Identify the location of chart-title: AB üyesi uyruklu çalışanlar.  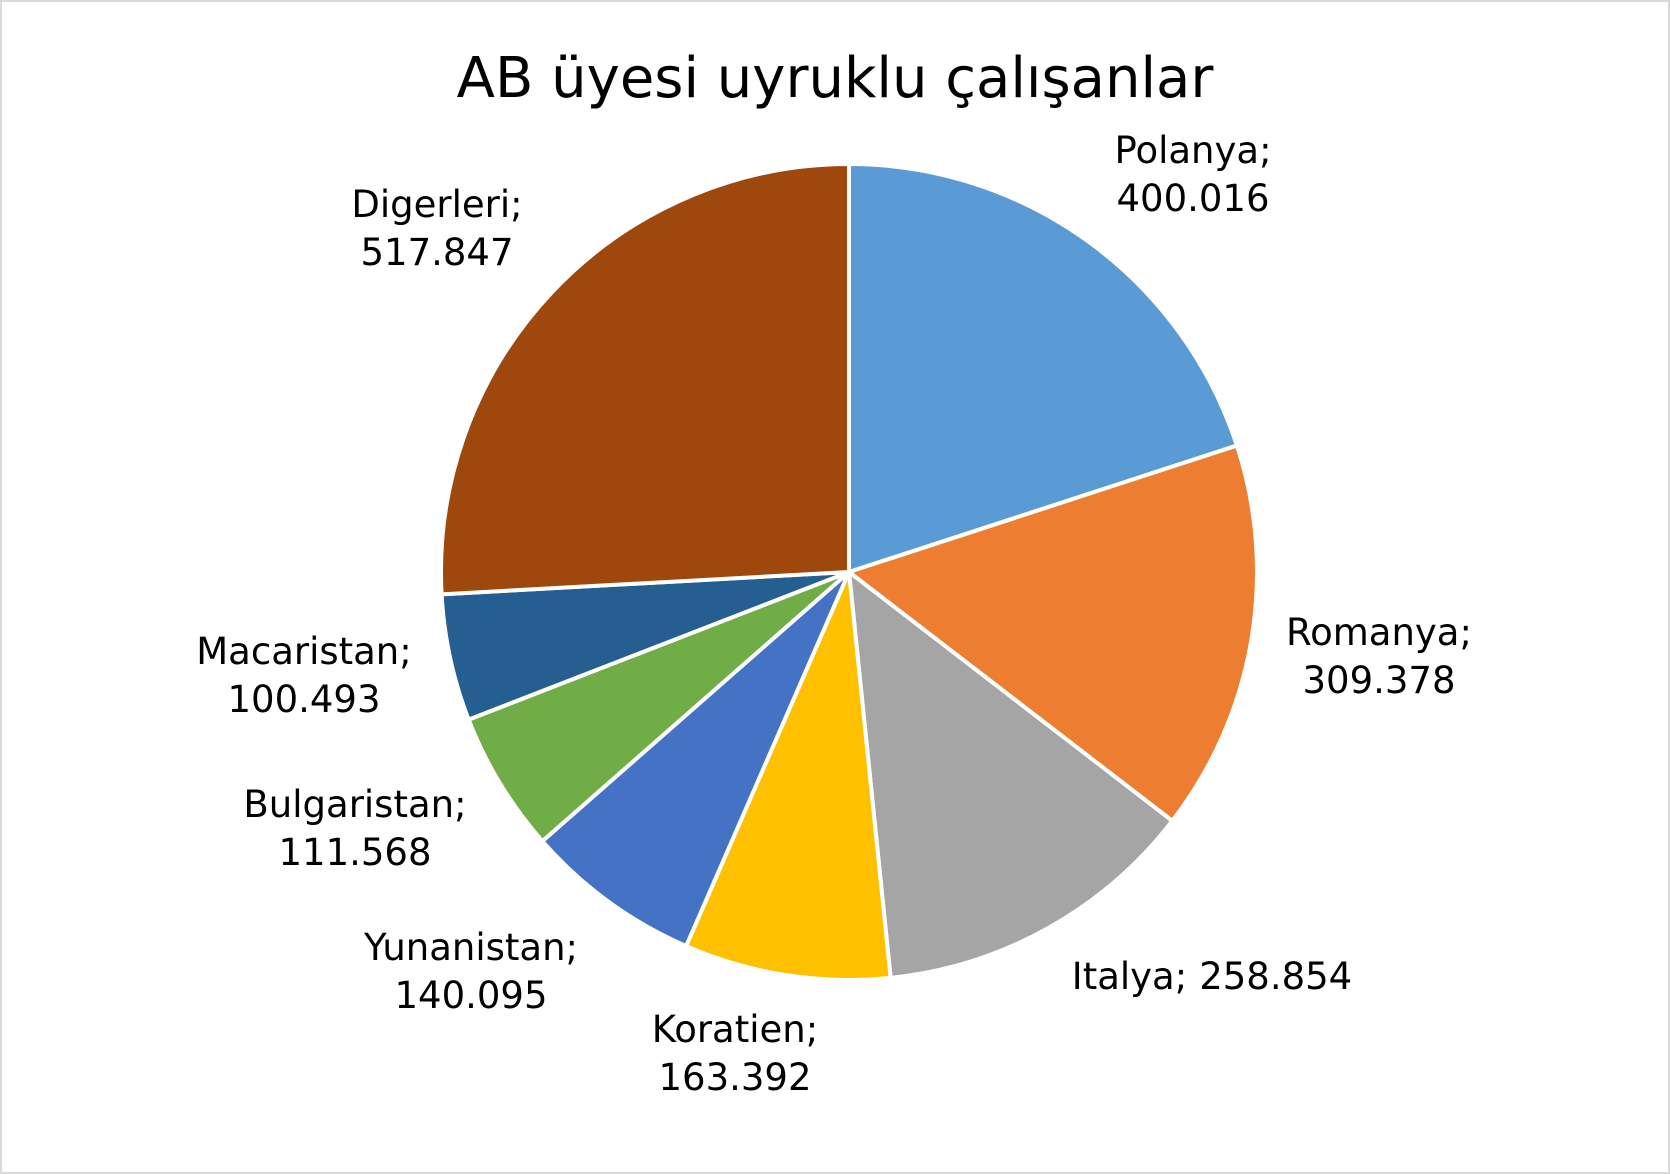
(836, 78).